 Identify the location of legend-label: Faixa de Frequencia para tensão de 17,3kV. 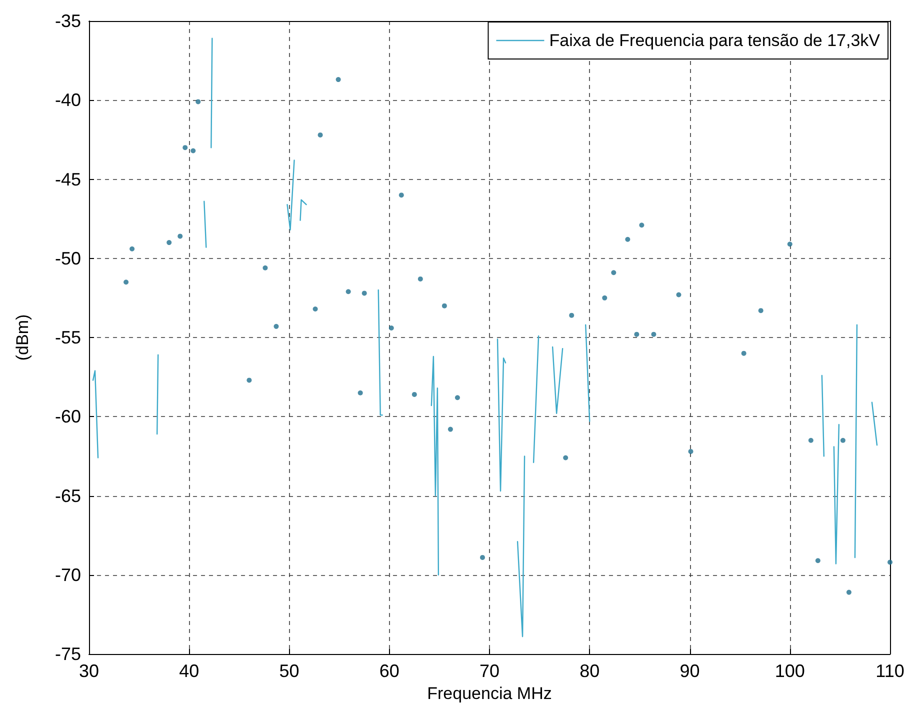
(715, 40).